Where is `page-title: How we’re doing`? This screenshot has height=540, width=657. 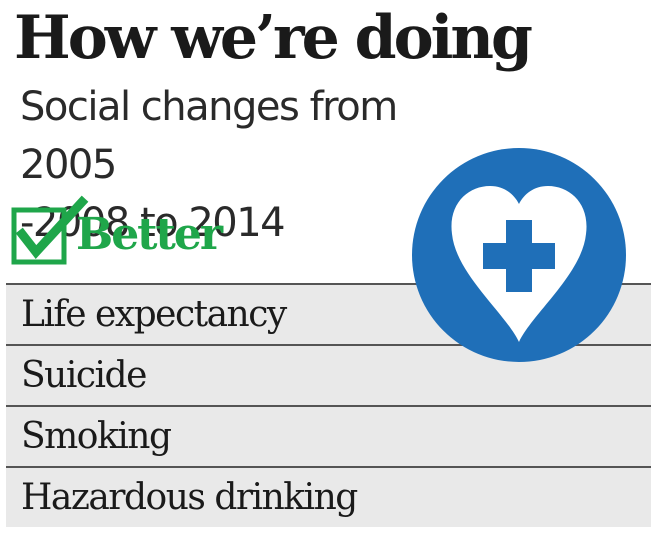 page-title: How we’re doing is located at coordinates (273, 38).